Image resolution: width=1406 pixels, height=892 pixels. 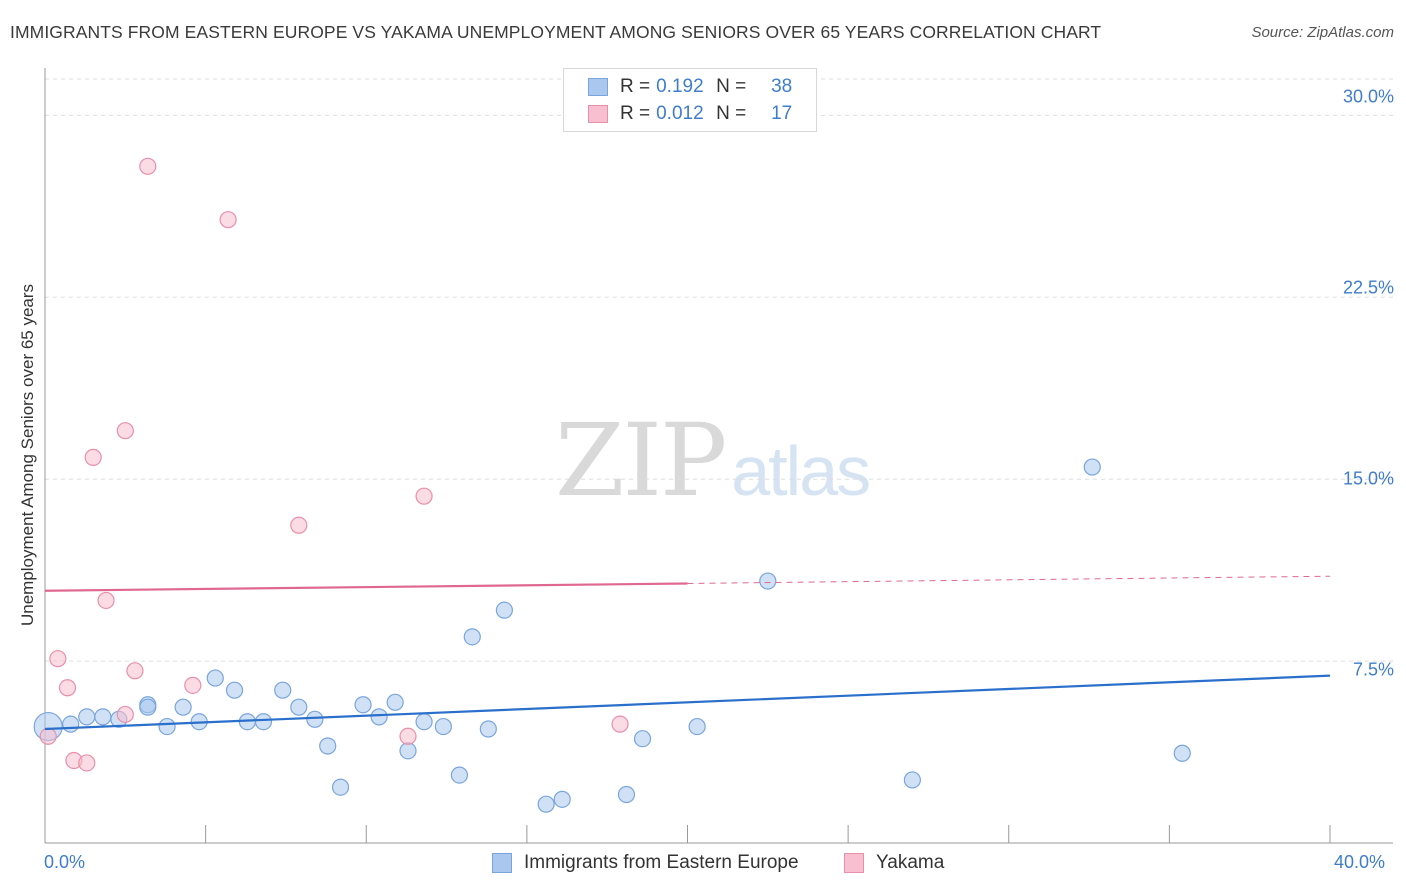 I want to click on legend-item-yakama: Yakama, so click(x=894, y=863).